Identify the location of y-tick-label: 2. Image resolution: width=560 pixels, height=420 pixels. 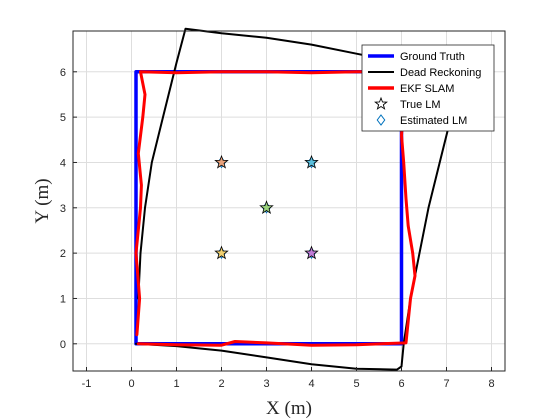
(63, 254).